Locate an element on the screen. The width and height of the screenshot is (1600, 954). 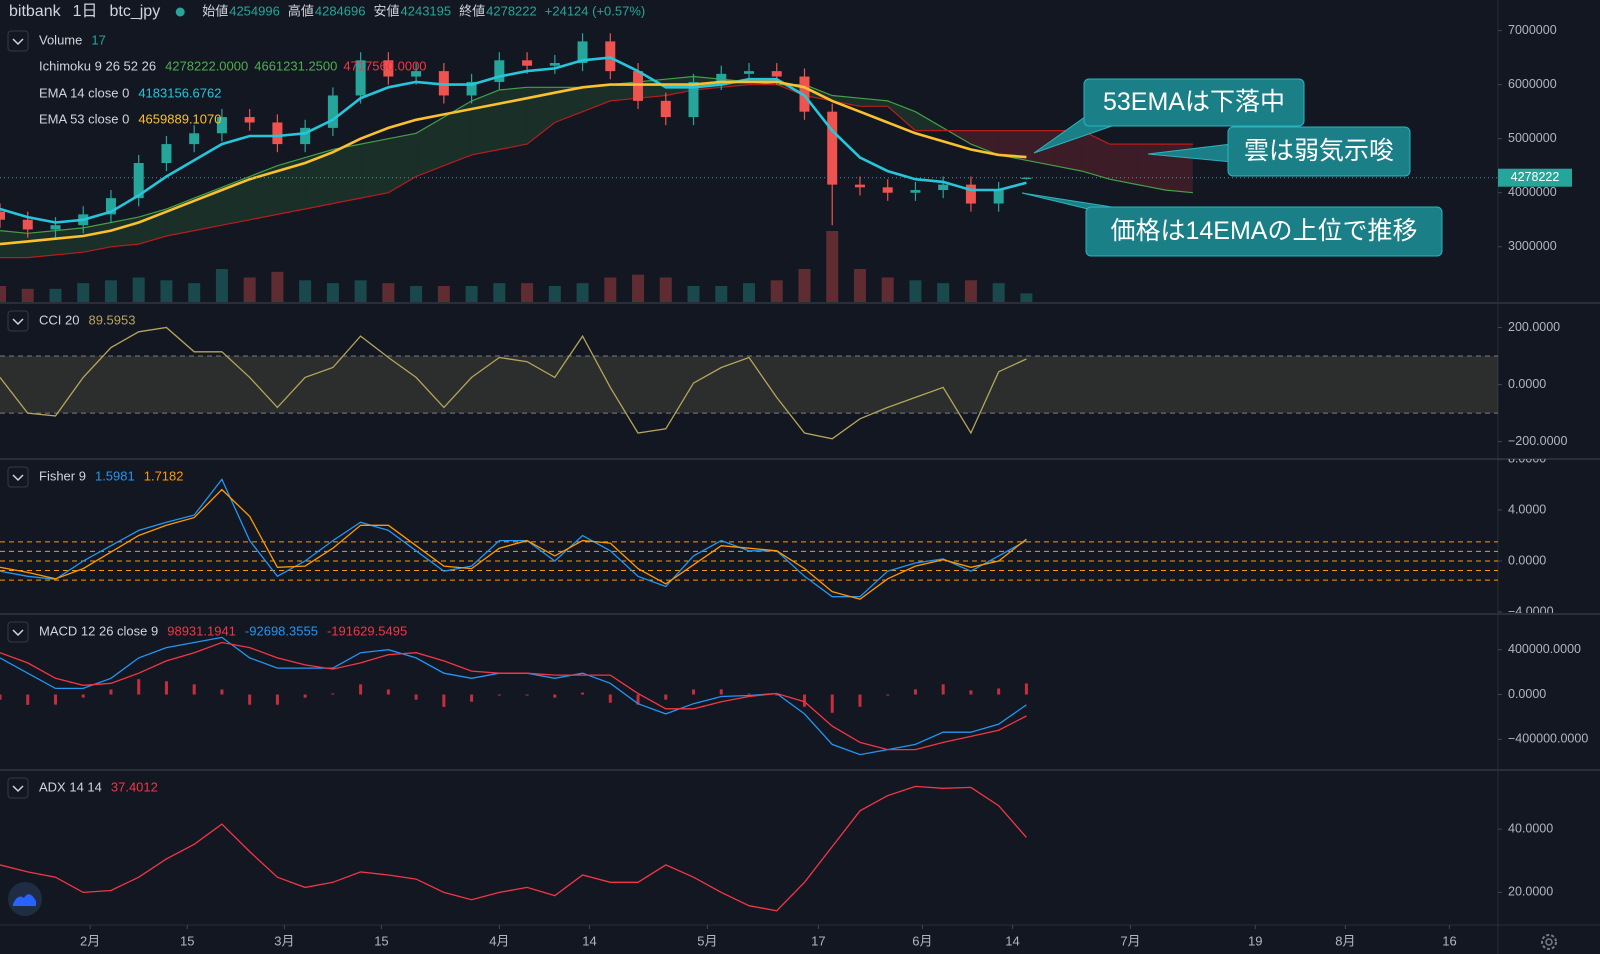
y-tick-label: 5000000 is located at coordinates (1532, 138).